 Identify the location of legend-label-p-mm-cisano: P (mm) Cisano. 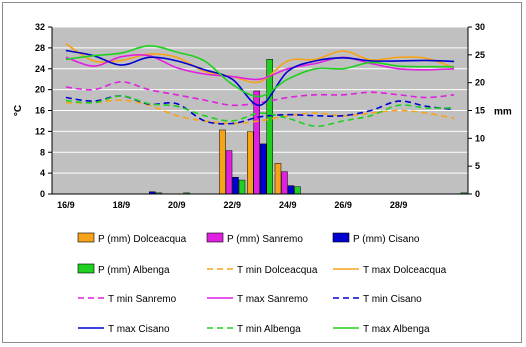
(386, 239).